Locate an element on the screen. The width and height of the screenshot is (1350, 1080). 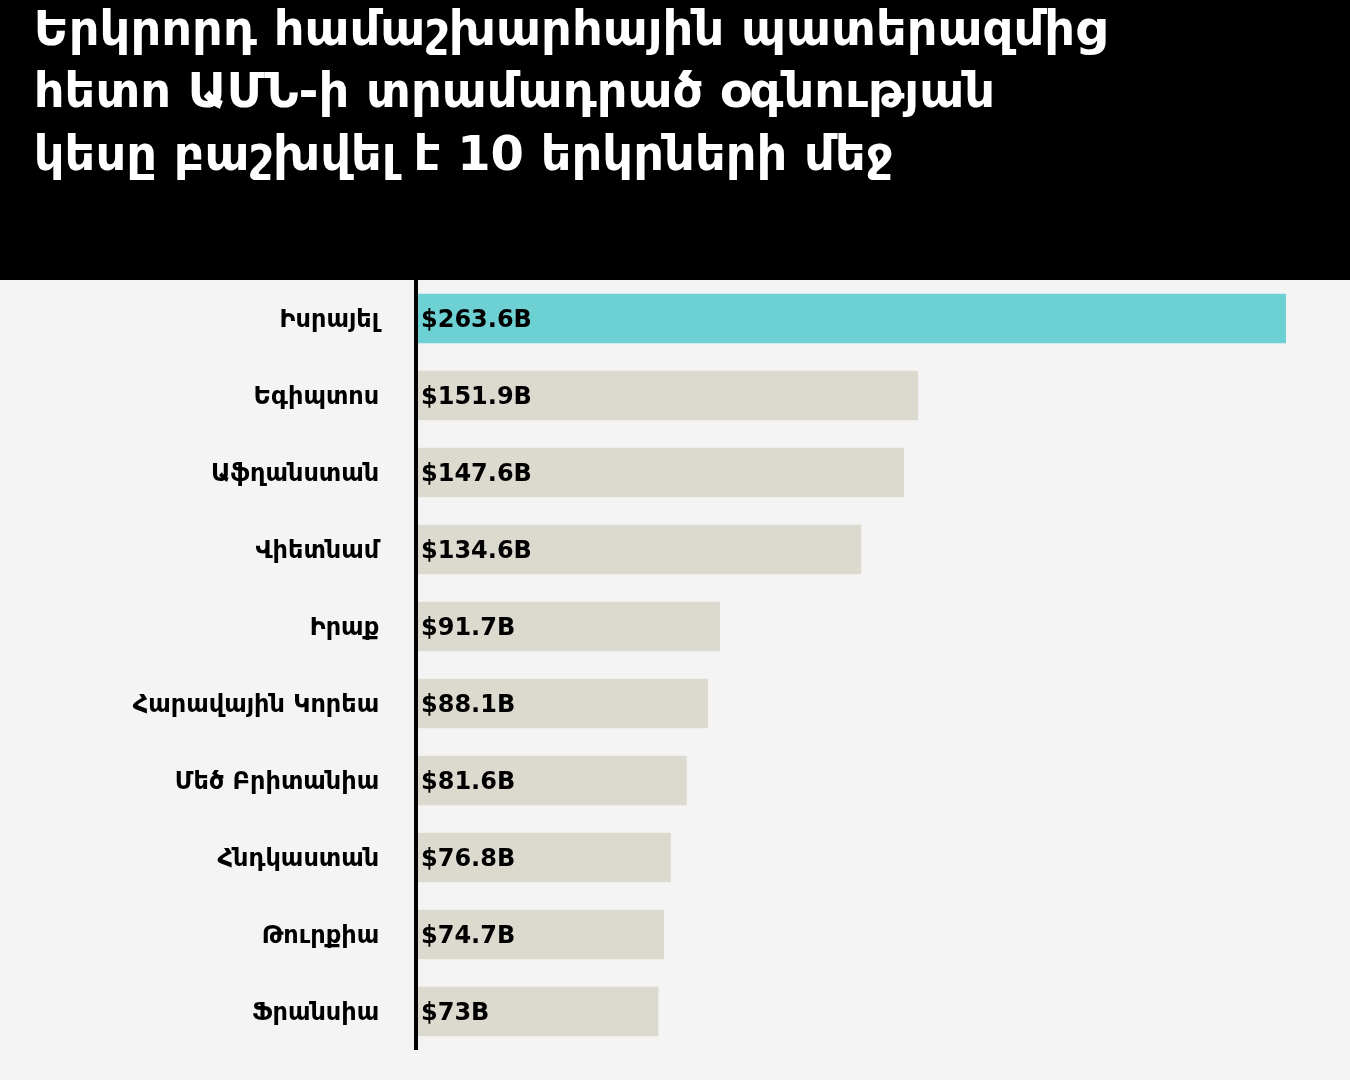
chart-title: Երկրորդ համաշխարհային պատերազմից հետո ԱՄՆ-ի տրամադրած օգնության կեսը բաշխվել է 10 երկրների մեջ is located at coordinates (570, 90).